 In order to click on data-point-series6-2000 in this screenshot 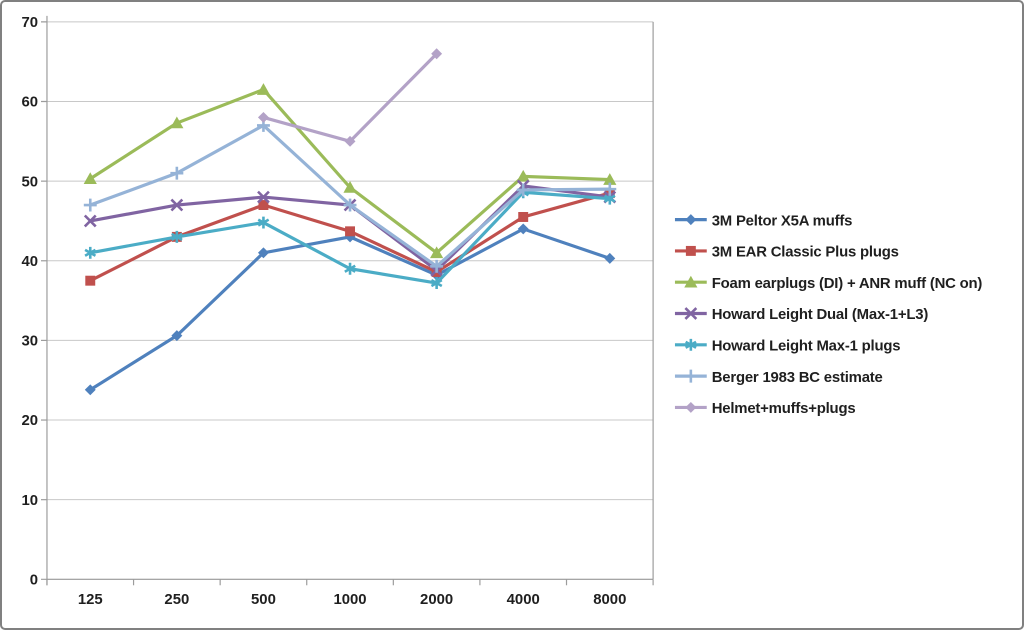, I will do `click(437, 54)`.